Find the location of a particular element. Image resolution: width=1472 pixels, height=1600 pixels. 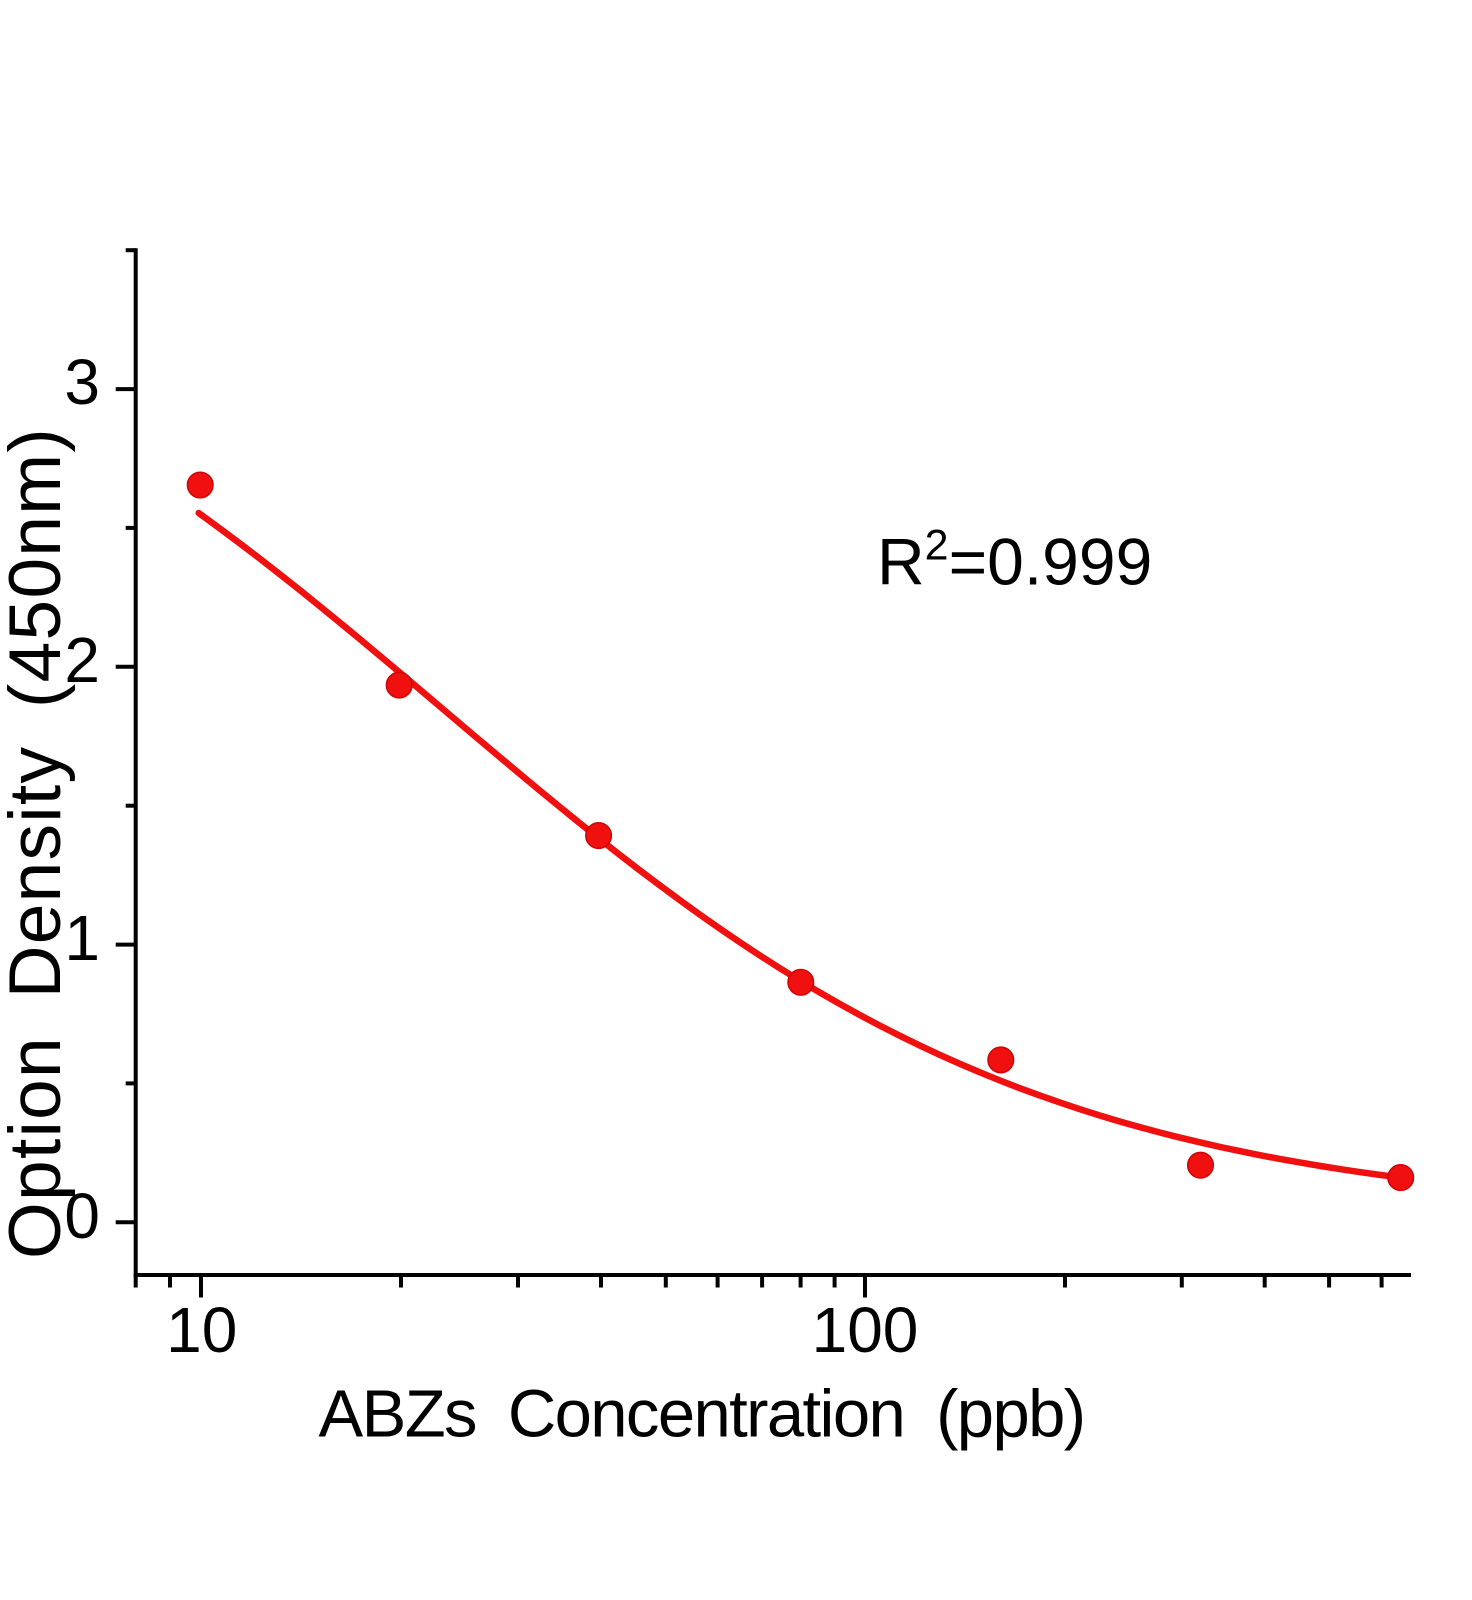

svg-text: 100 is located at coordinates (865, 1330).